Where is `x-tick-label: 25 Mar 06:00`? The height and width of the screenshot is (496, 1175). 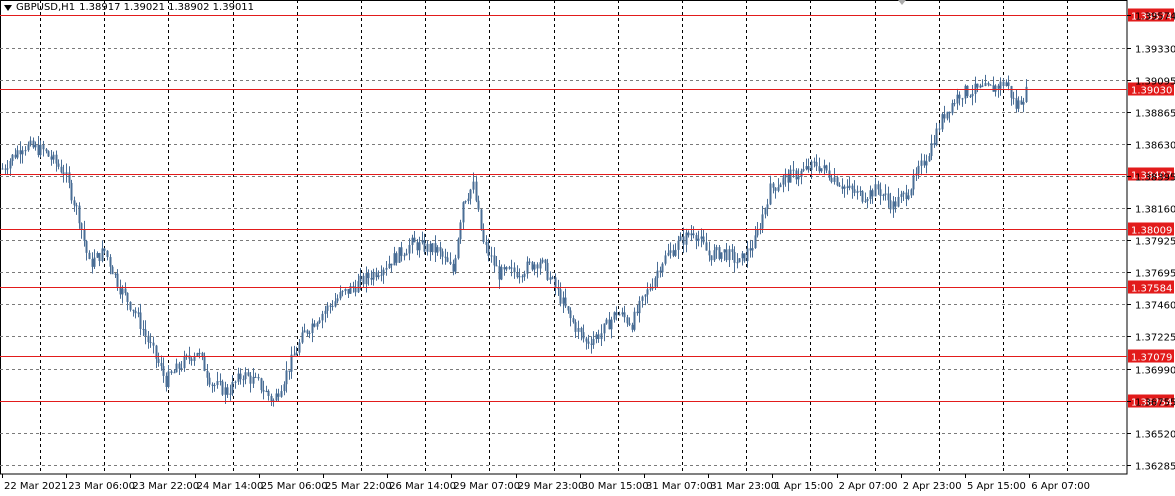 x-tick-label: 25 Mar 06:00 is located at coordinates (294, 486).